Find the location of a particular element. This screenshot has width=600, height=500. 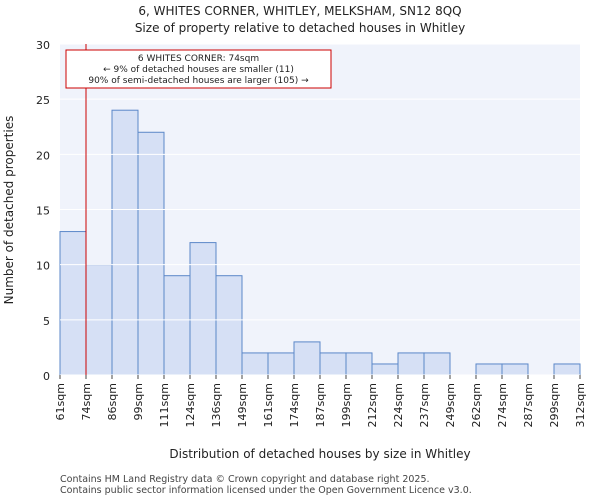

x-tick-label: 149sqm is located at coordinates (242, 405).